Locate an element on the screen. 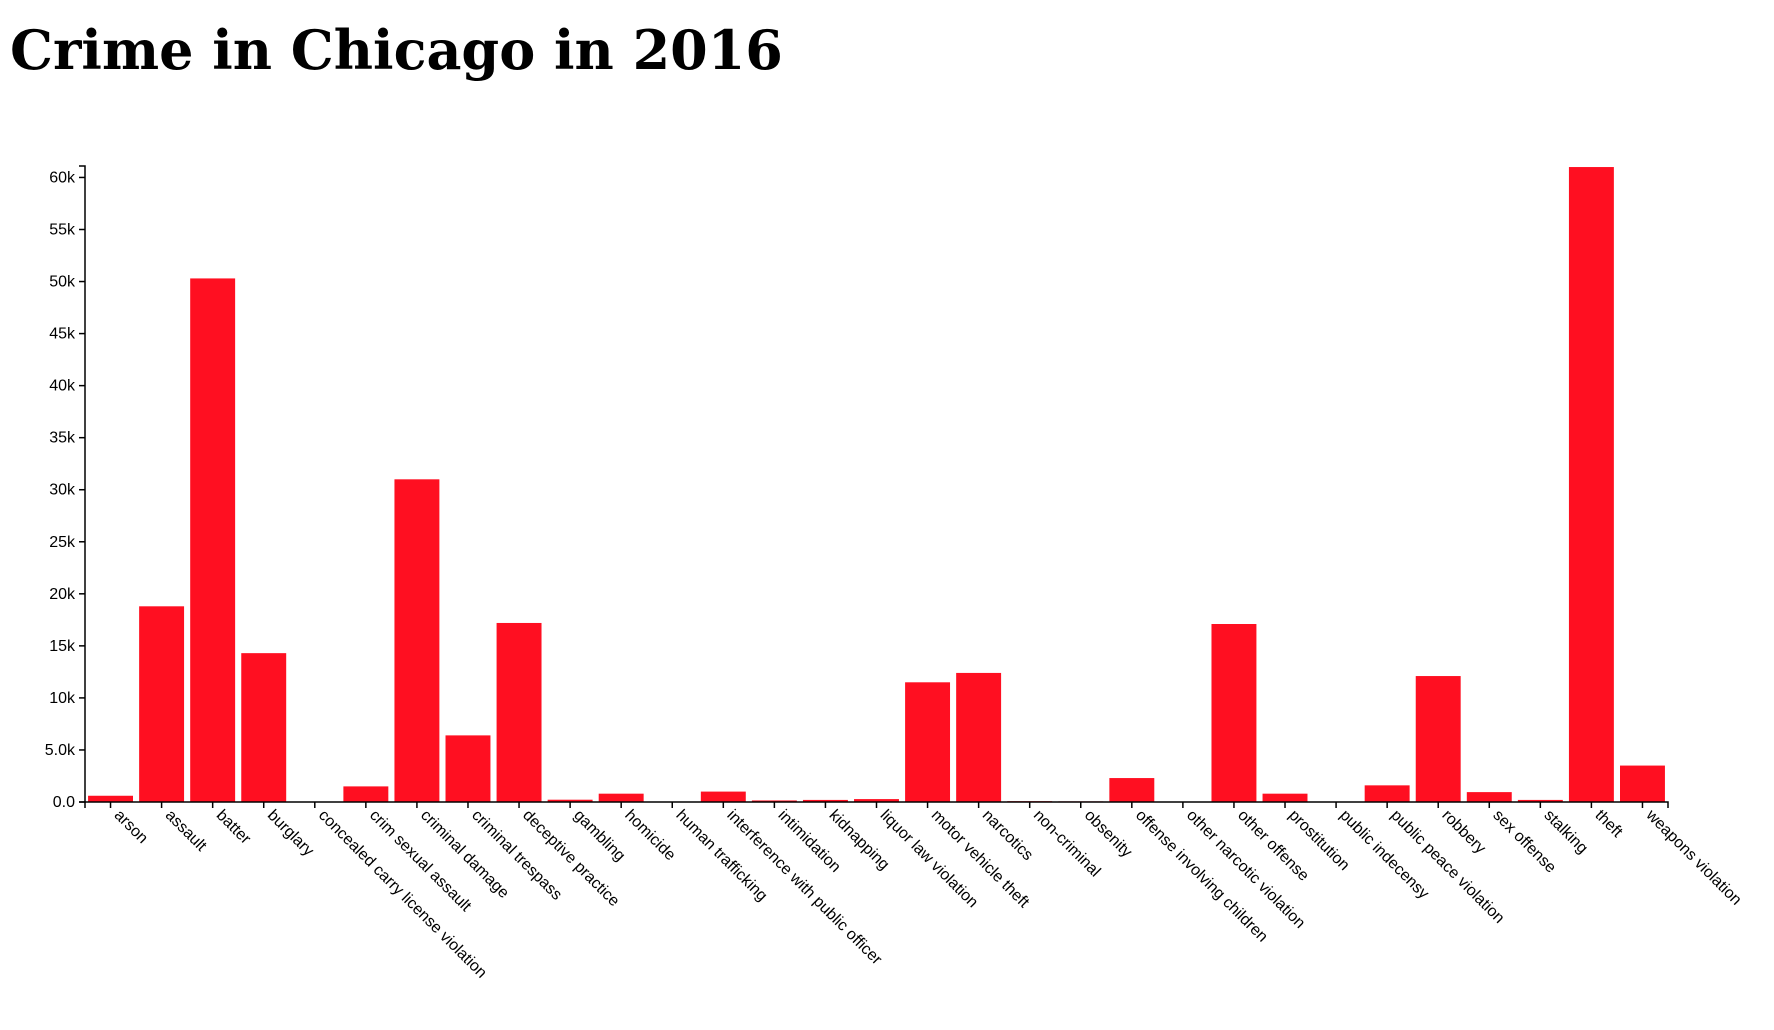 This screenshot has height=1030, width=1774. y-tick-label: 35k is located at coordinates (62, 438).